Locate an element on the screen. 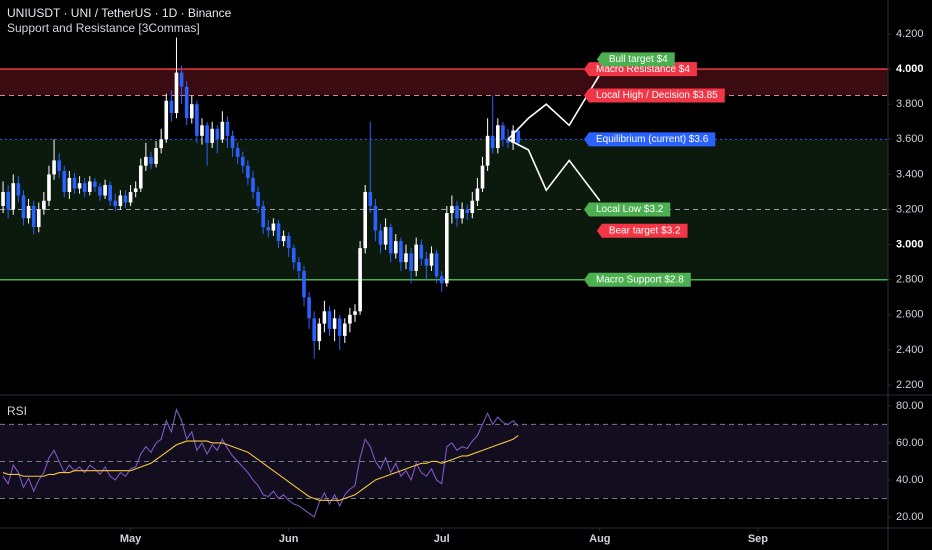  y-tick-label: 3.400 is located at coordinates (910, 174).